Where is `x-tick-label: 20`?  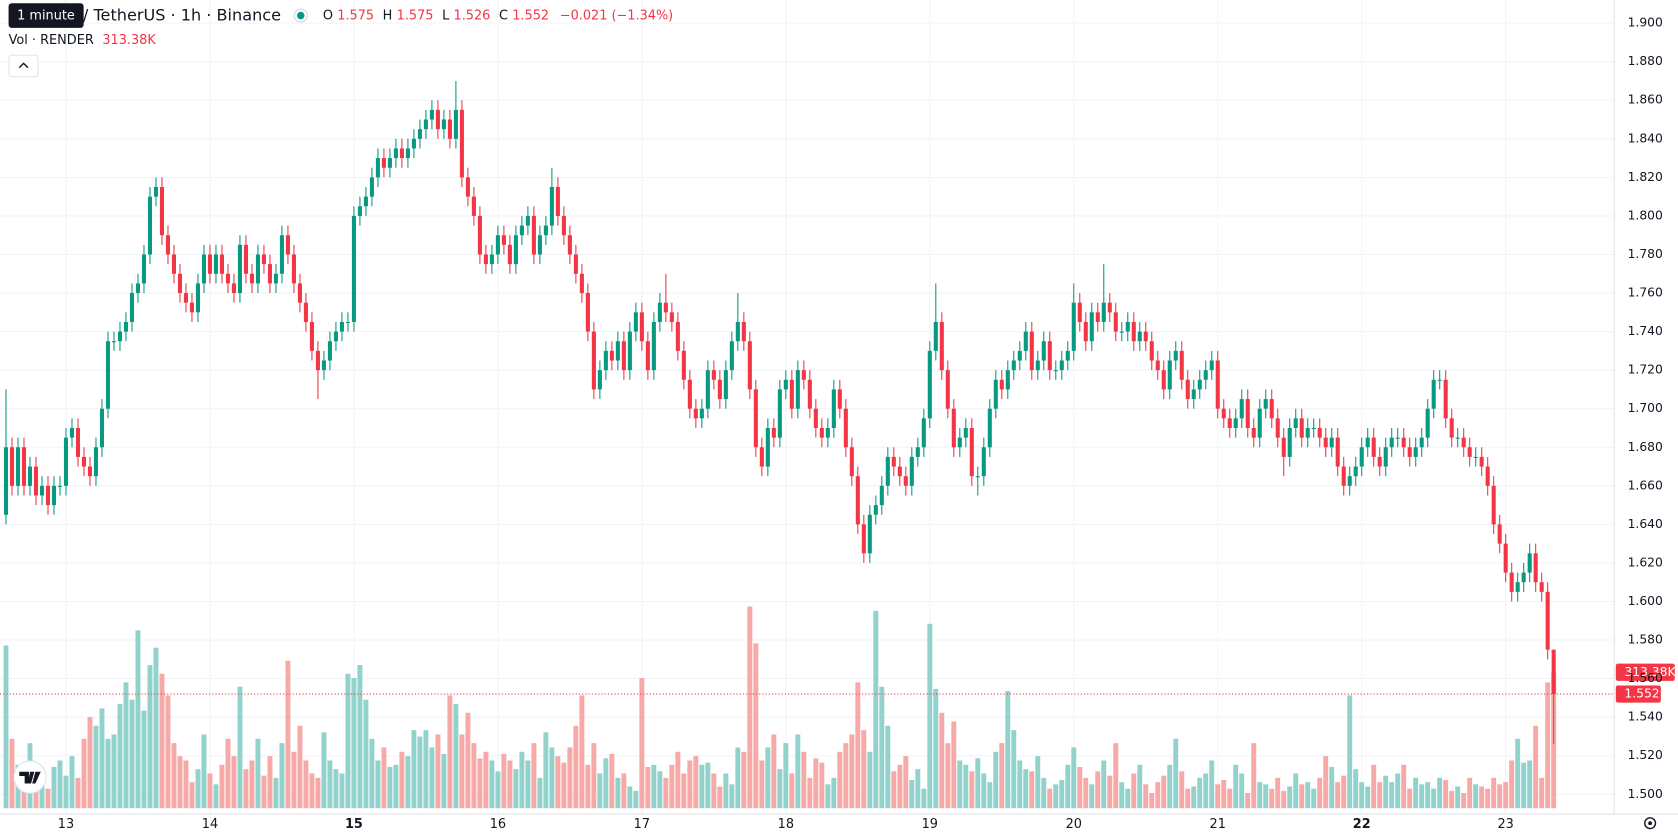 x-tick-label: 20 is located at coordinates (1074, 824).